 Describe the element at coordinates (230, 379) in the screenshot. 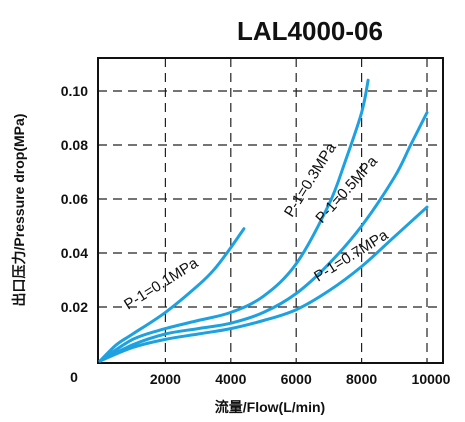

I see `x-tick-label: 4000` at that location.